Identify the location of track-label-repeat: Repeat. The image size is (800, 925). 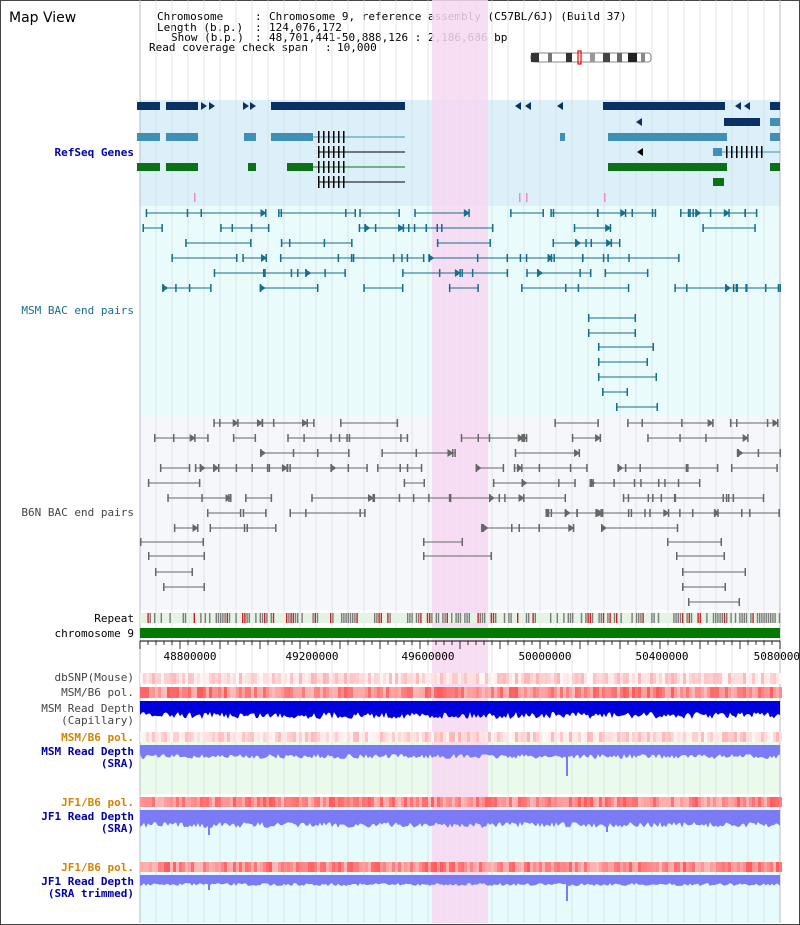
(114, 618).